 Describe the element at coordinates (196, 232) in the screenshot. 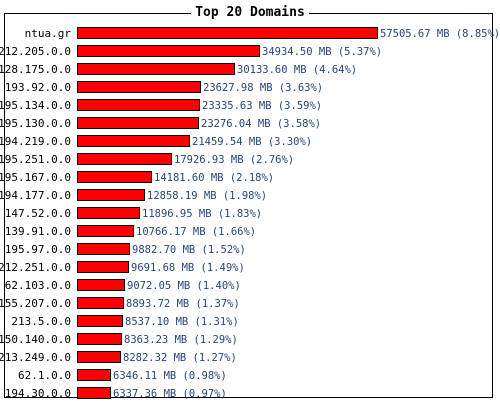

I see `value-label: 10766.17 MB (1.66%)` at that location.